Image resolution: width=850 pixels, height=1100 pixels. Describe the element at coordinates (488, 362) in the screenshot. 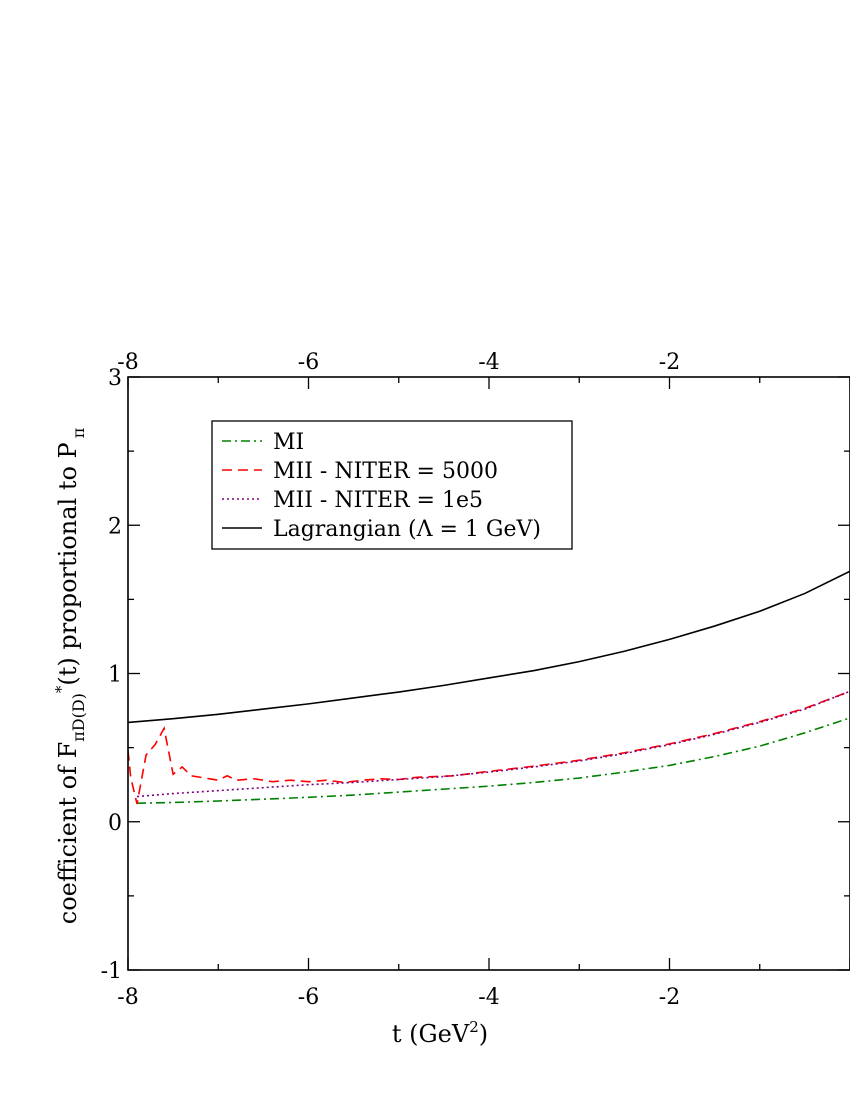

I see `top-x-tick-label: -4` at that location.